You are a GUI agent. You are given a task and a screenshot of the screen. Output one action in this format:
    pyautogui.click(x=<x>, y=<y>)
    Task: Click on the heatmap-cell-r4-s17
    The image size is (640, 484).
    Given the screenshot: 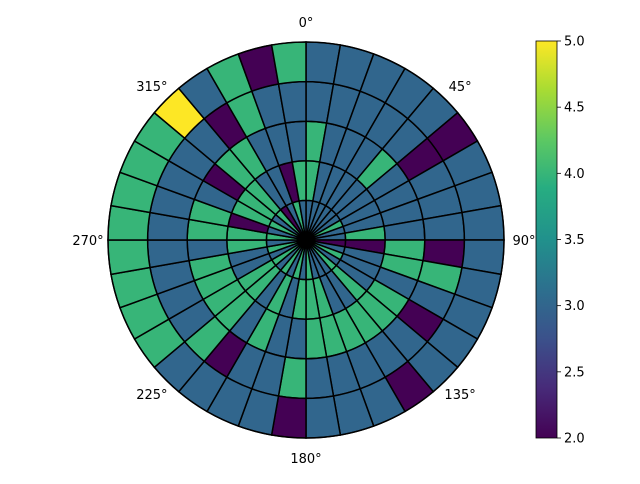 What is the action you would take?
    pyautogui.click(x=323, y=417)
    